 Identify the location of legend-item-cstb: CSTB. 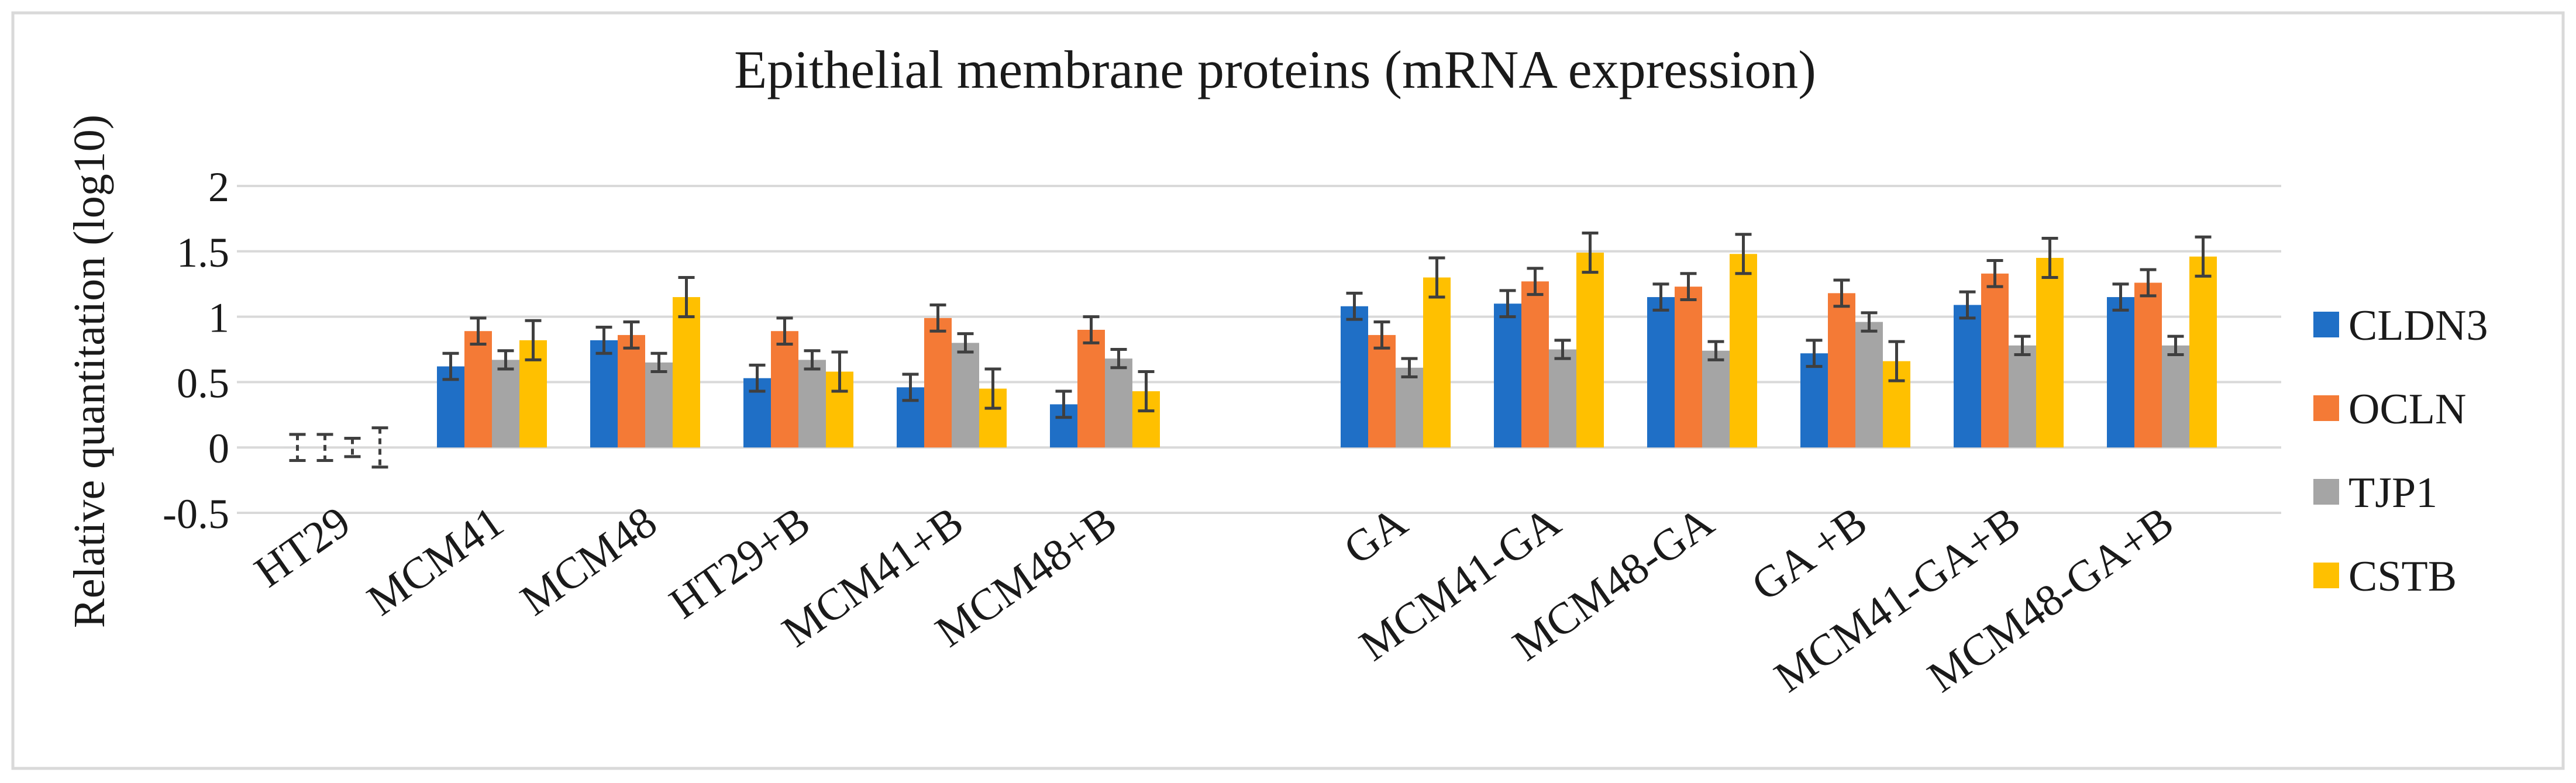
(2385, 577).